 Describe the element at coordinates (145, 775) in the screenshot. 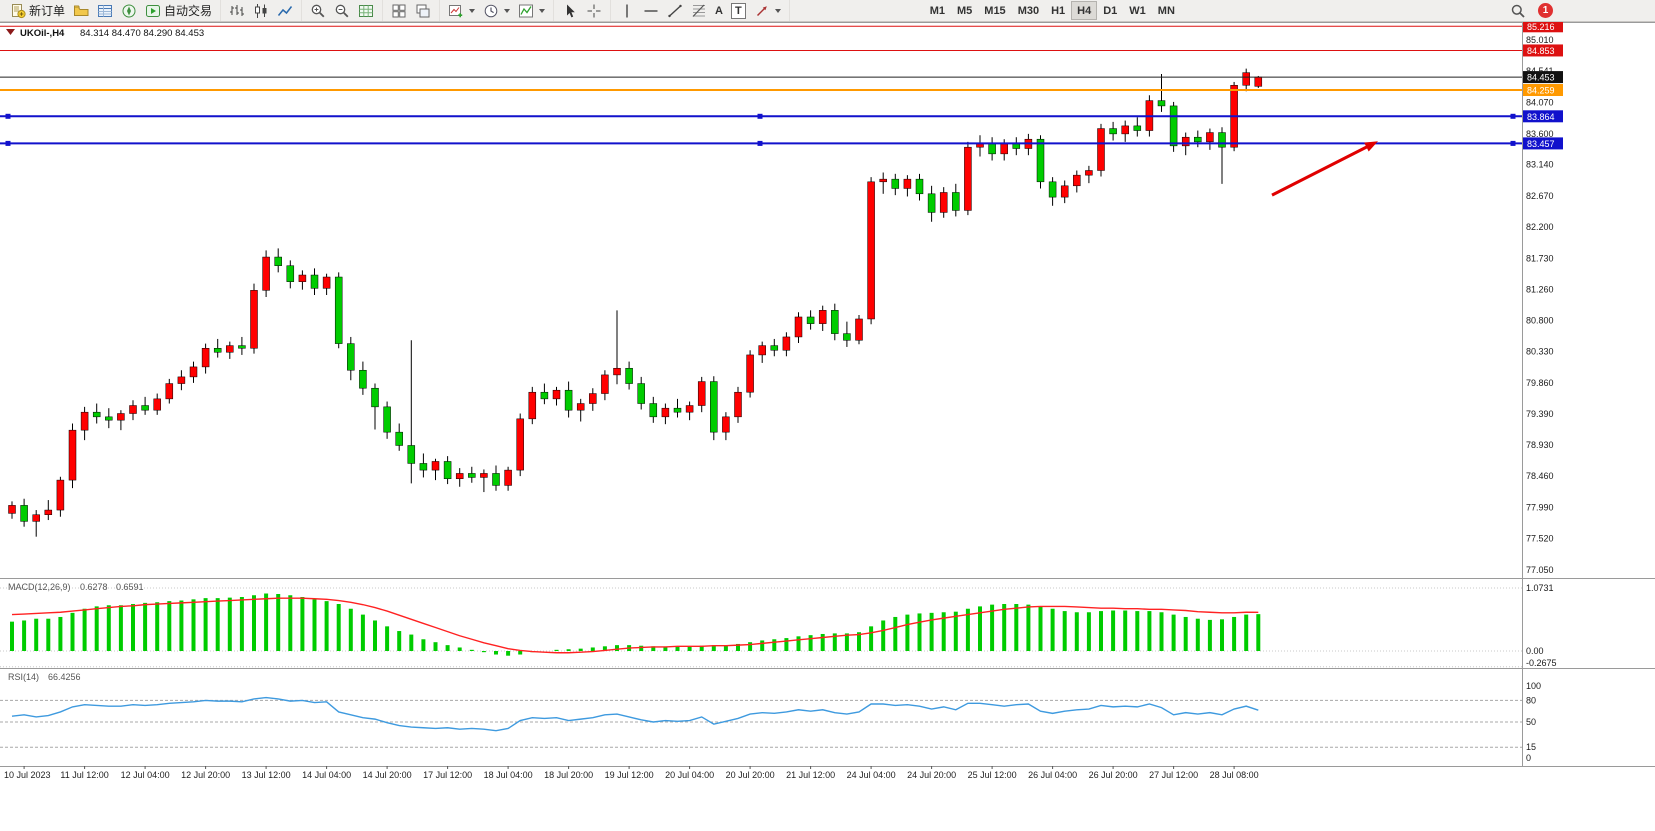

I see `time-axis-label: 12 Jul 04:00` at that location.